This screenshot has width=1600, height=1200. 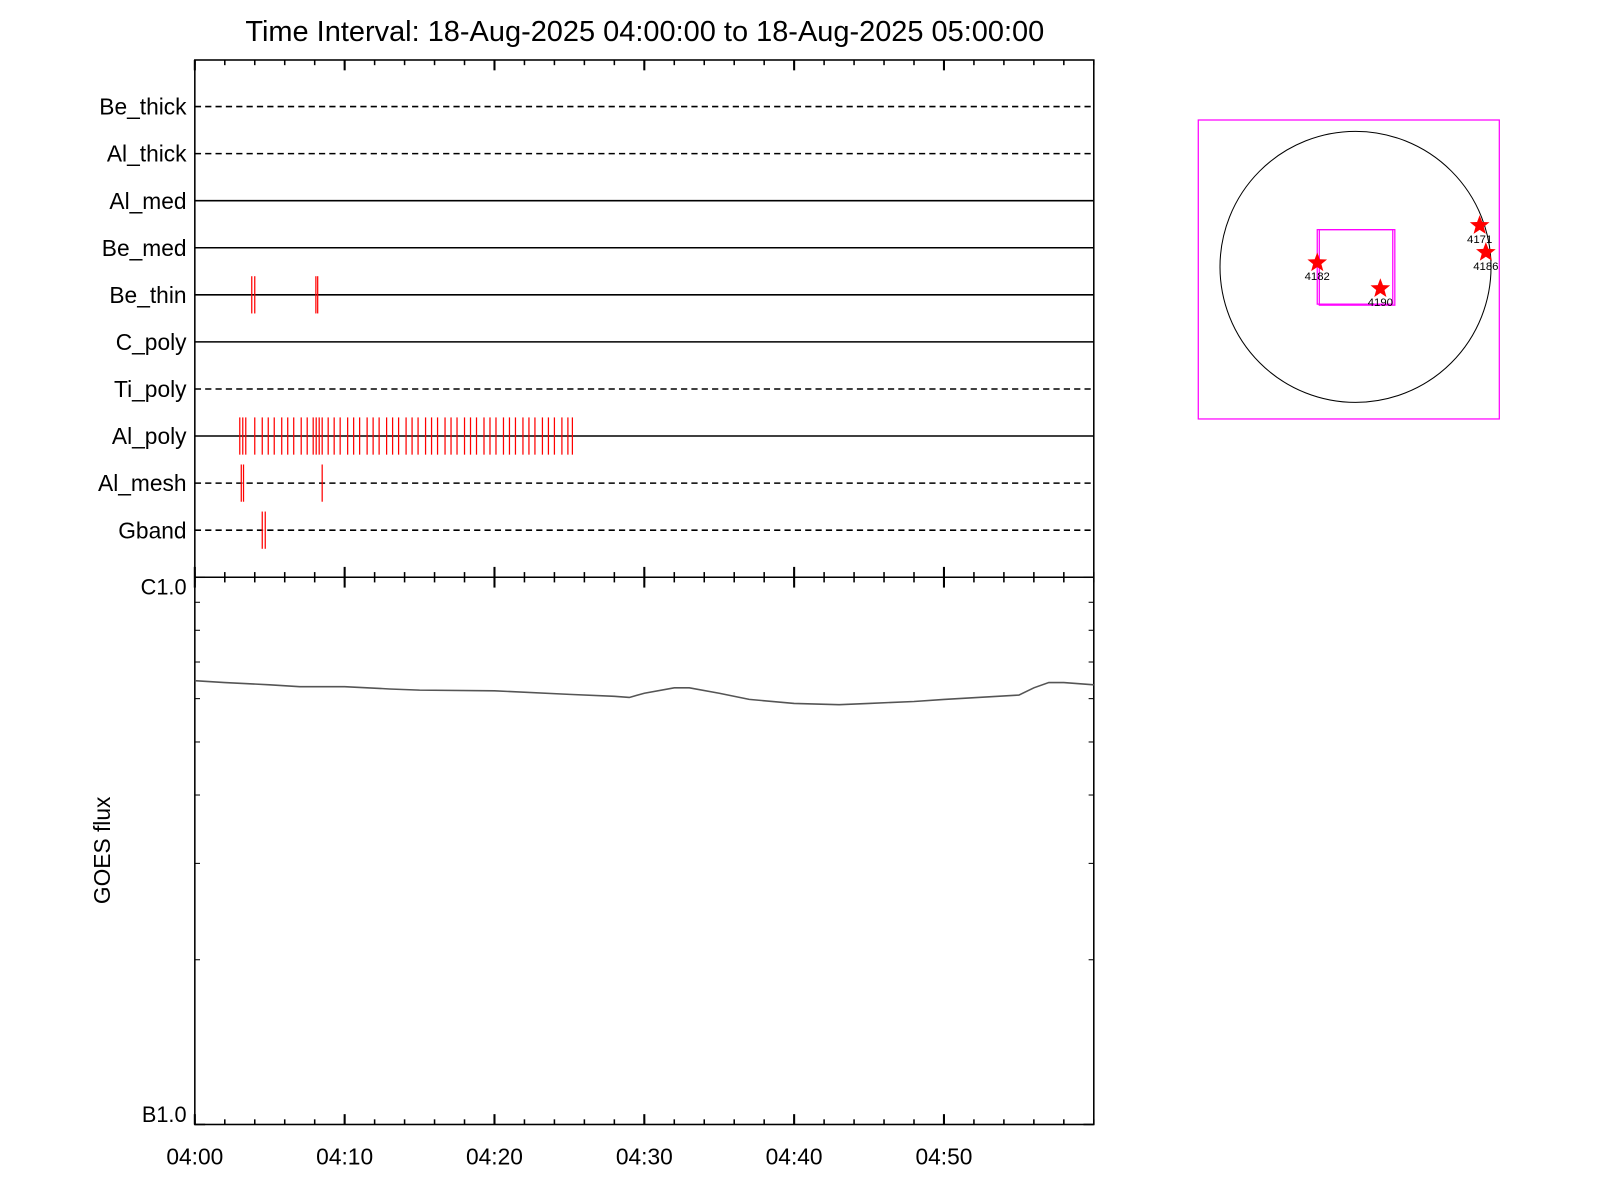 What do you see at coordinates (644, 1157) in the screenshot?
I see `x-tick-label: 04:30` at bounding box center [644, 1157].